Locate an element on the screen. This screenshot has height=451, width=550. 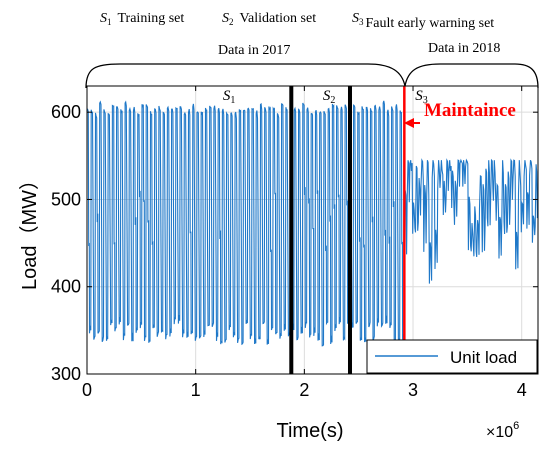
annotation-arrowhead is located at coordinates (409, 123).